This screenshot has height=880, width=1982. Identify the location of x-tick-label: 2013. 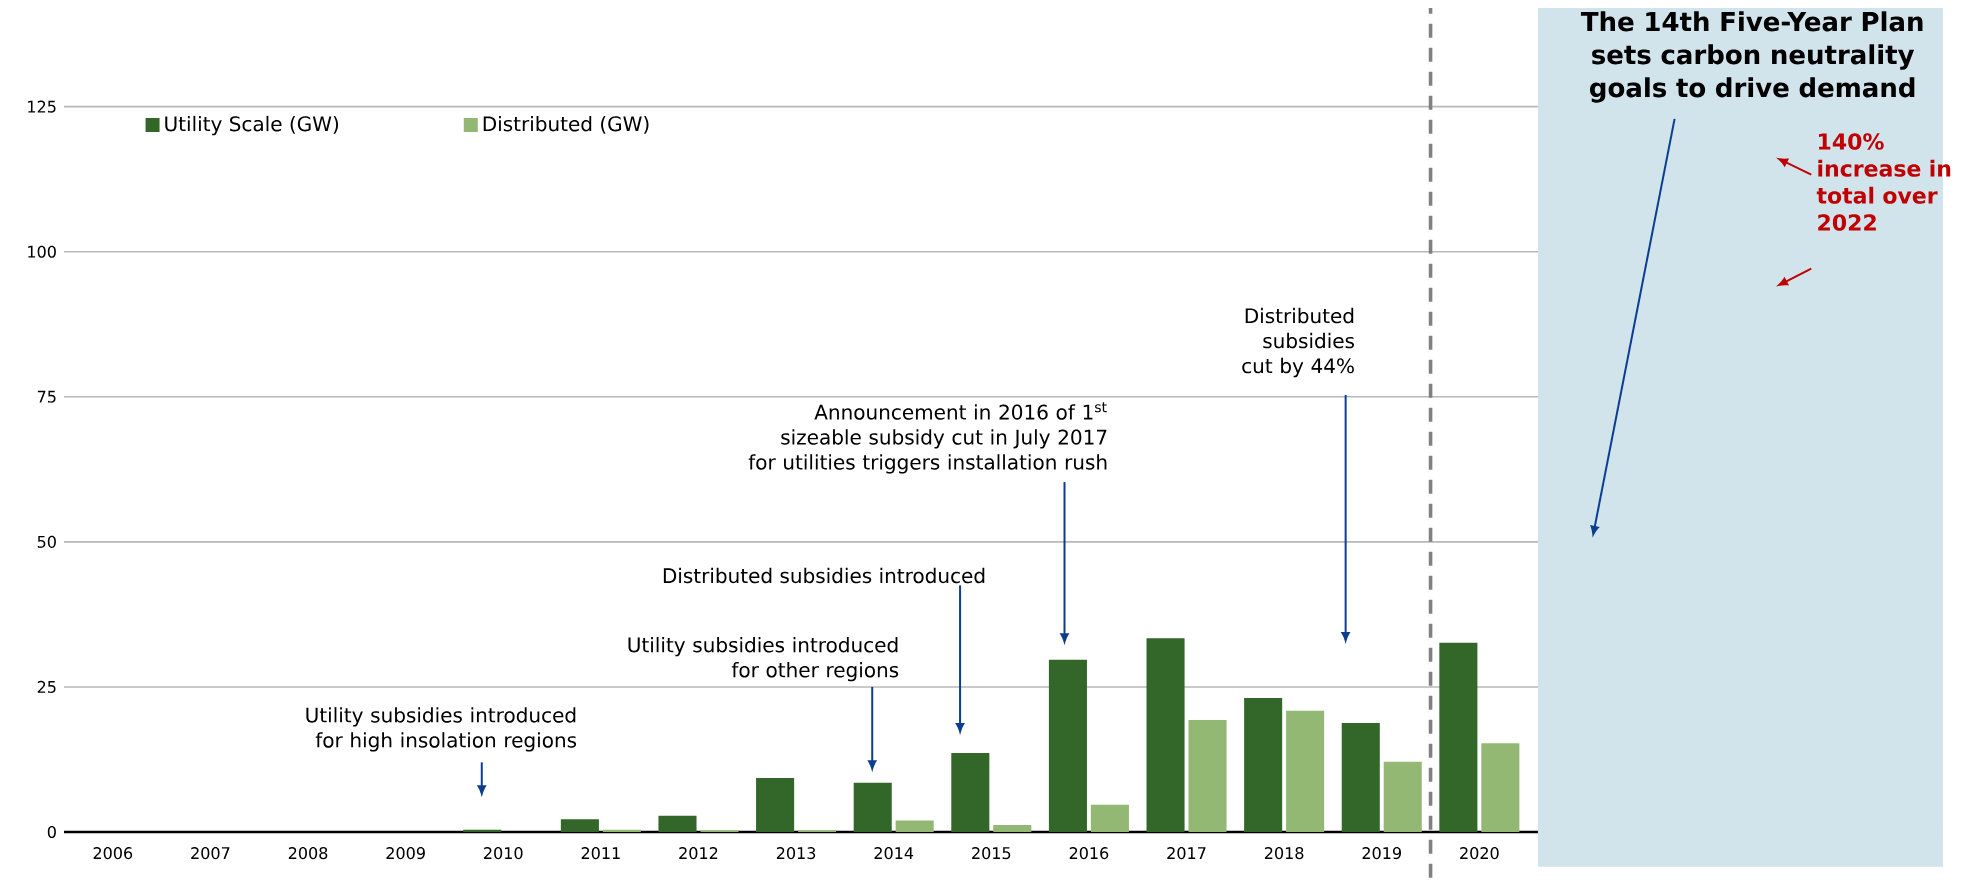
(796, 853).